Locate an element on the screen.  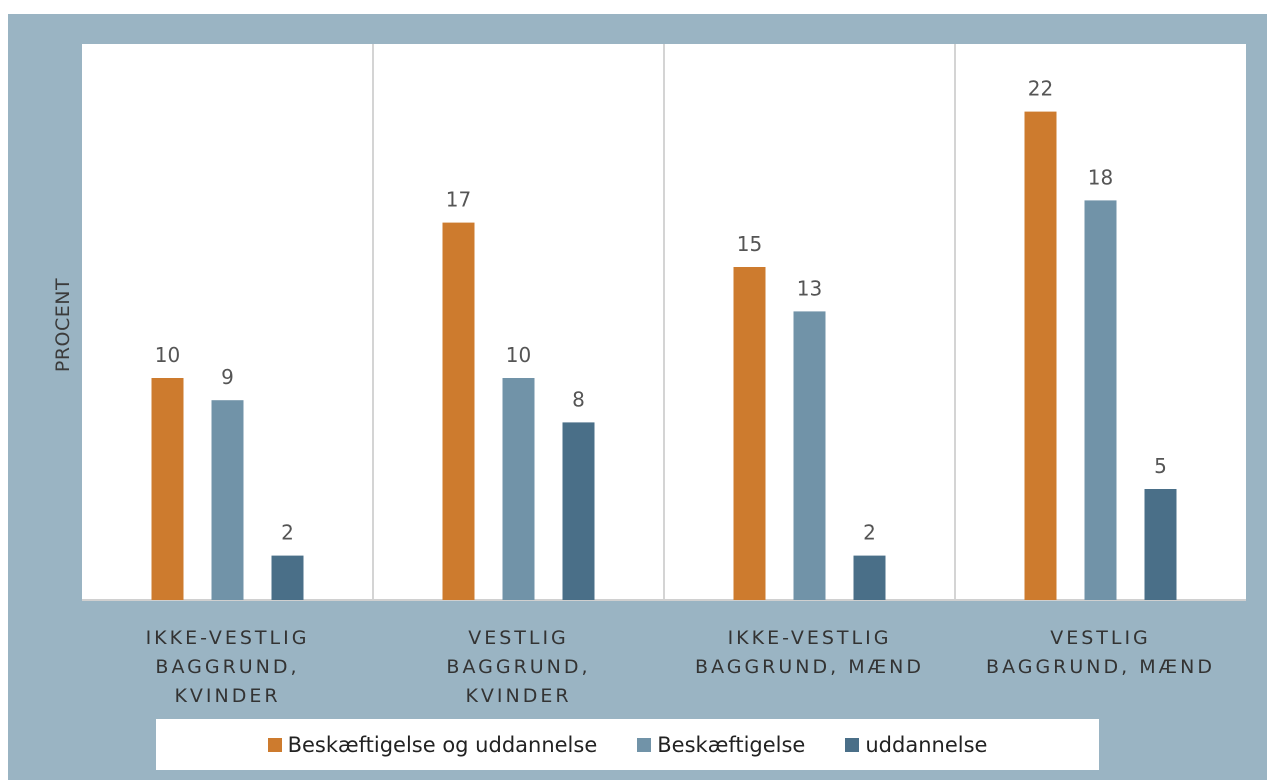
legend-label: Beskæftigelse is located at coordinates (731, 744).